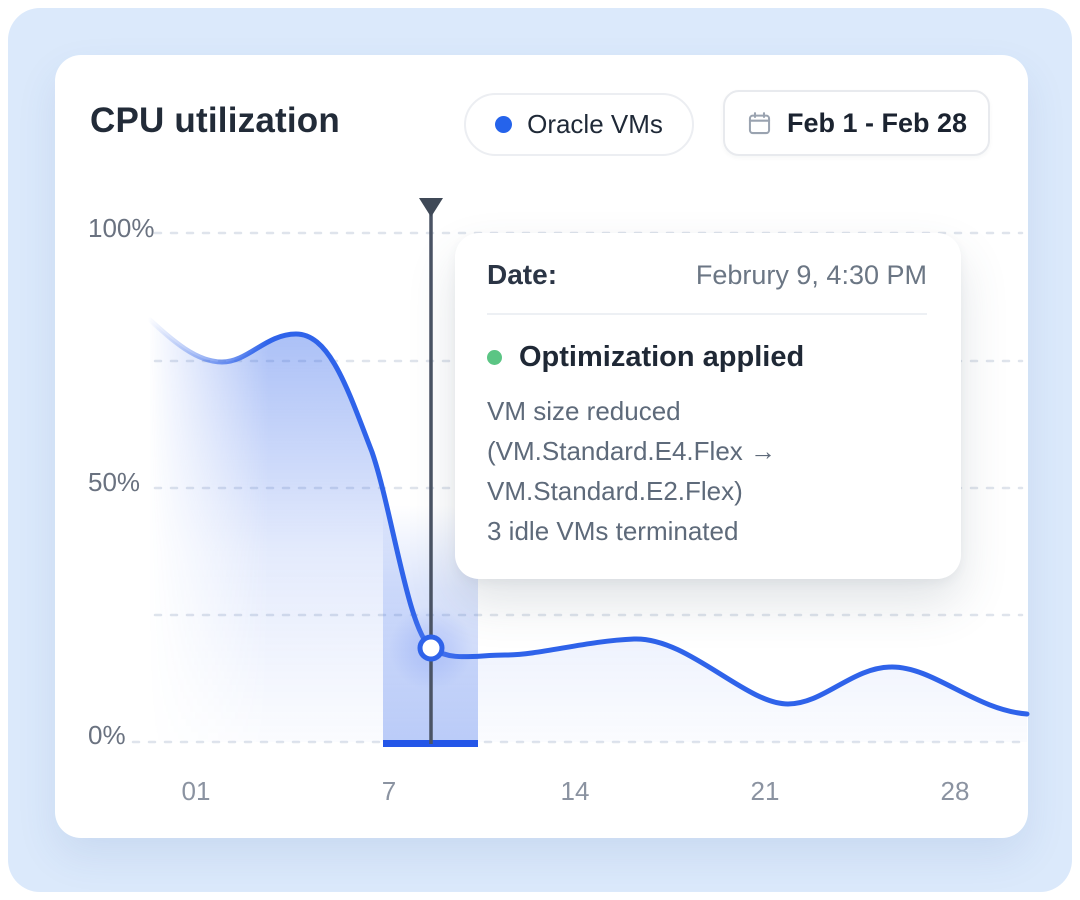 This screenshot has height=900, width=1080. Describe the element at coordinates (595, 124) in the screenshot. I see `legend-label: Oracle VMs` at that location.